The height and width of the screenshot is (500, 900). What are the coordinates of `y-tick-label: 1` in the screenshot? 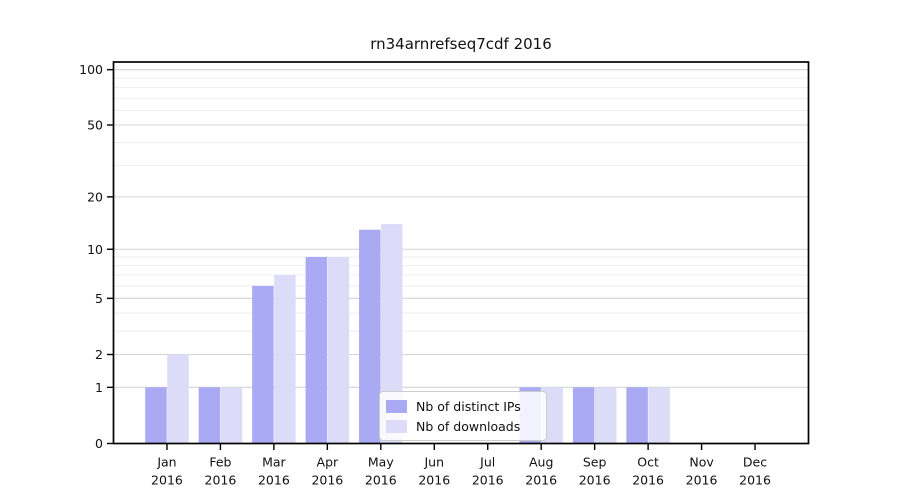 It's located at (99, 387).